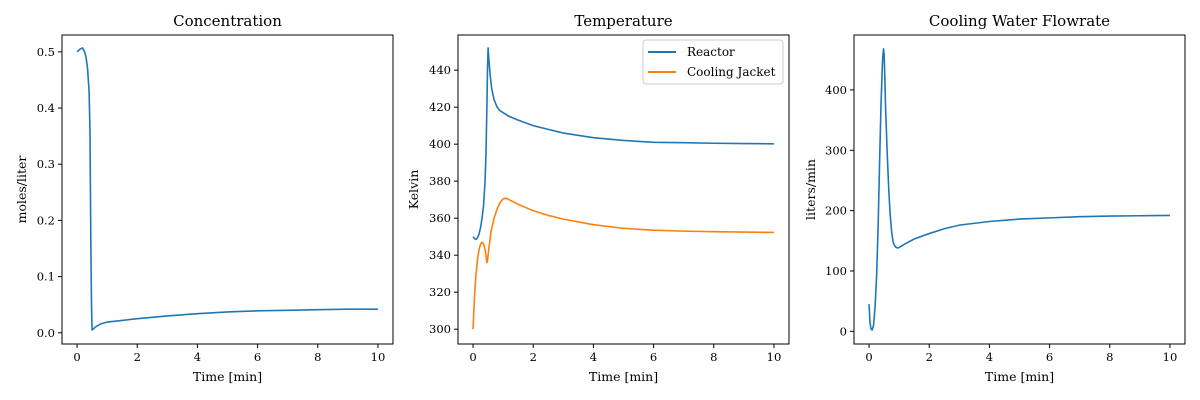 Image resolution: width=1200 pixels, height=400 pixels. Describe the element at coordinates (623, 376) in the screenshot. I see `temperature-x-axis-label: Time [min]` at that location.